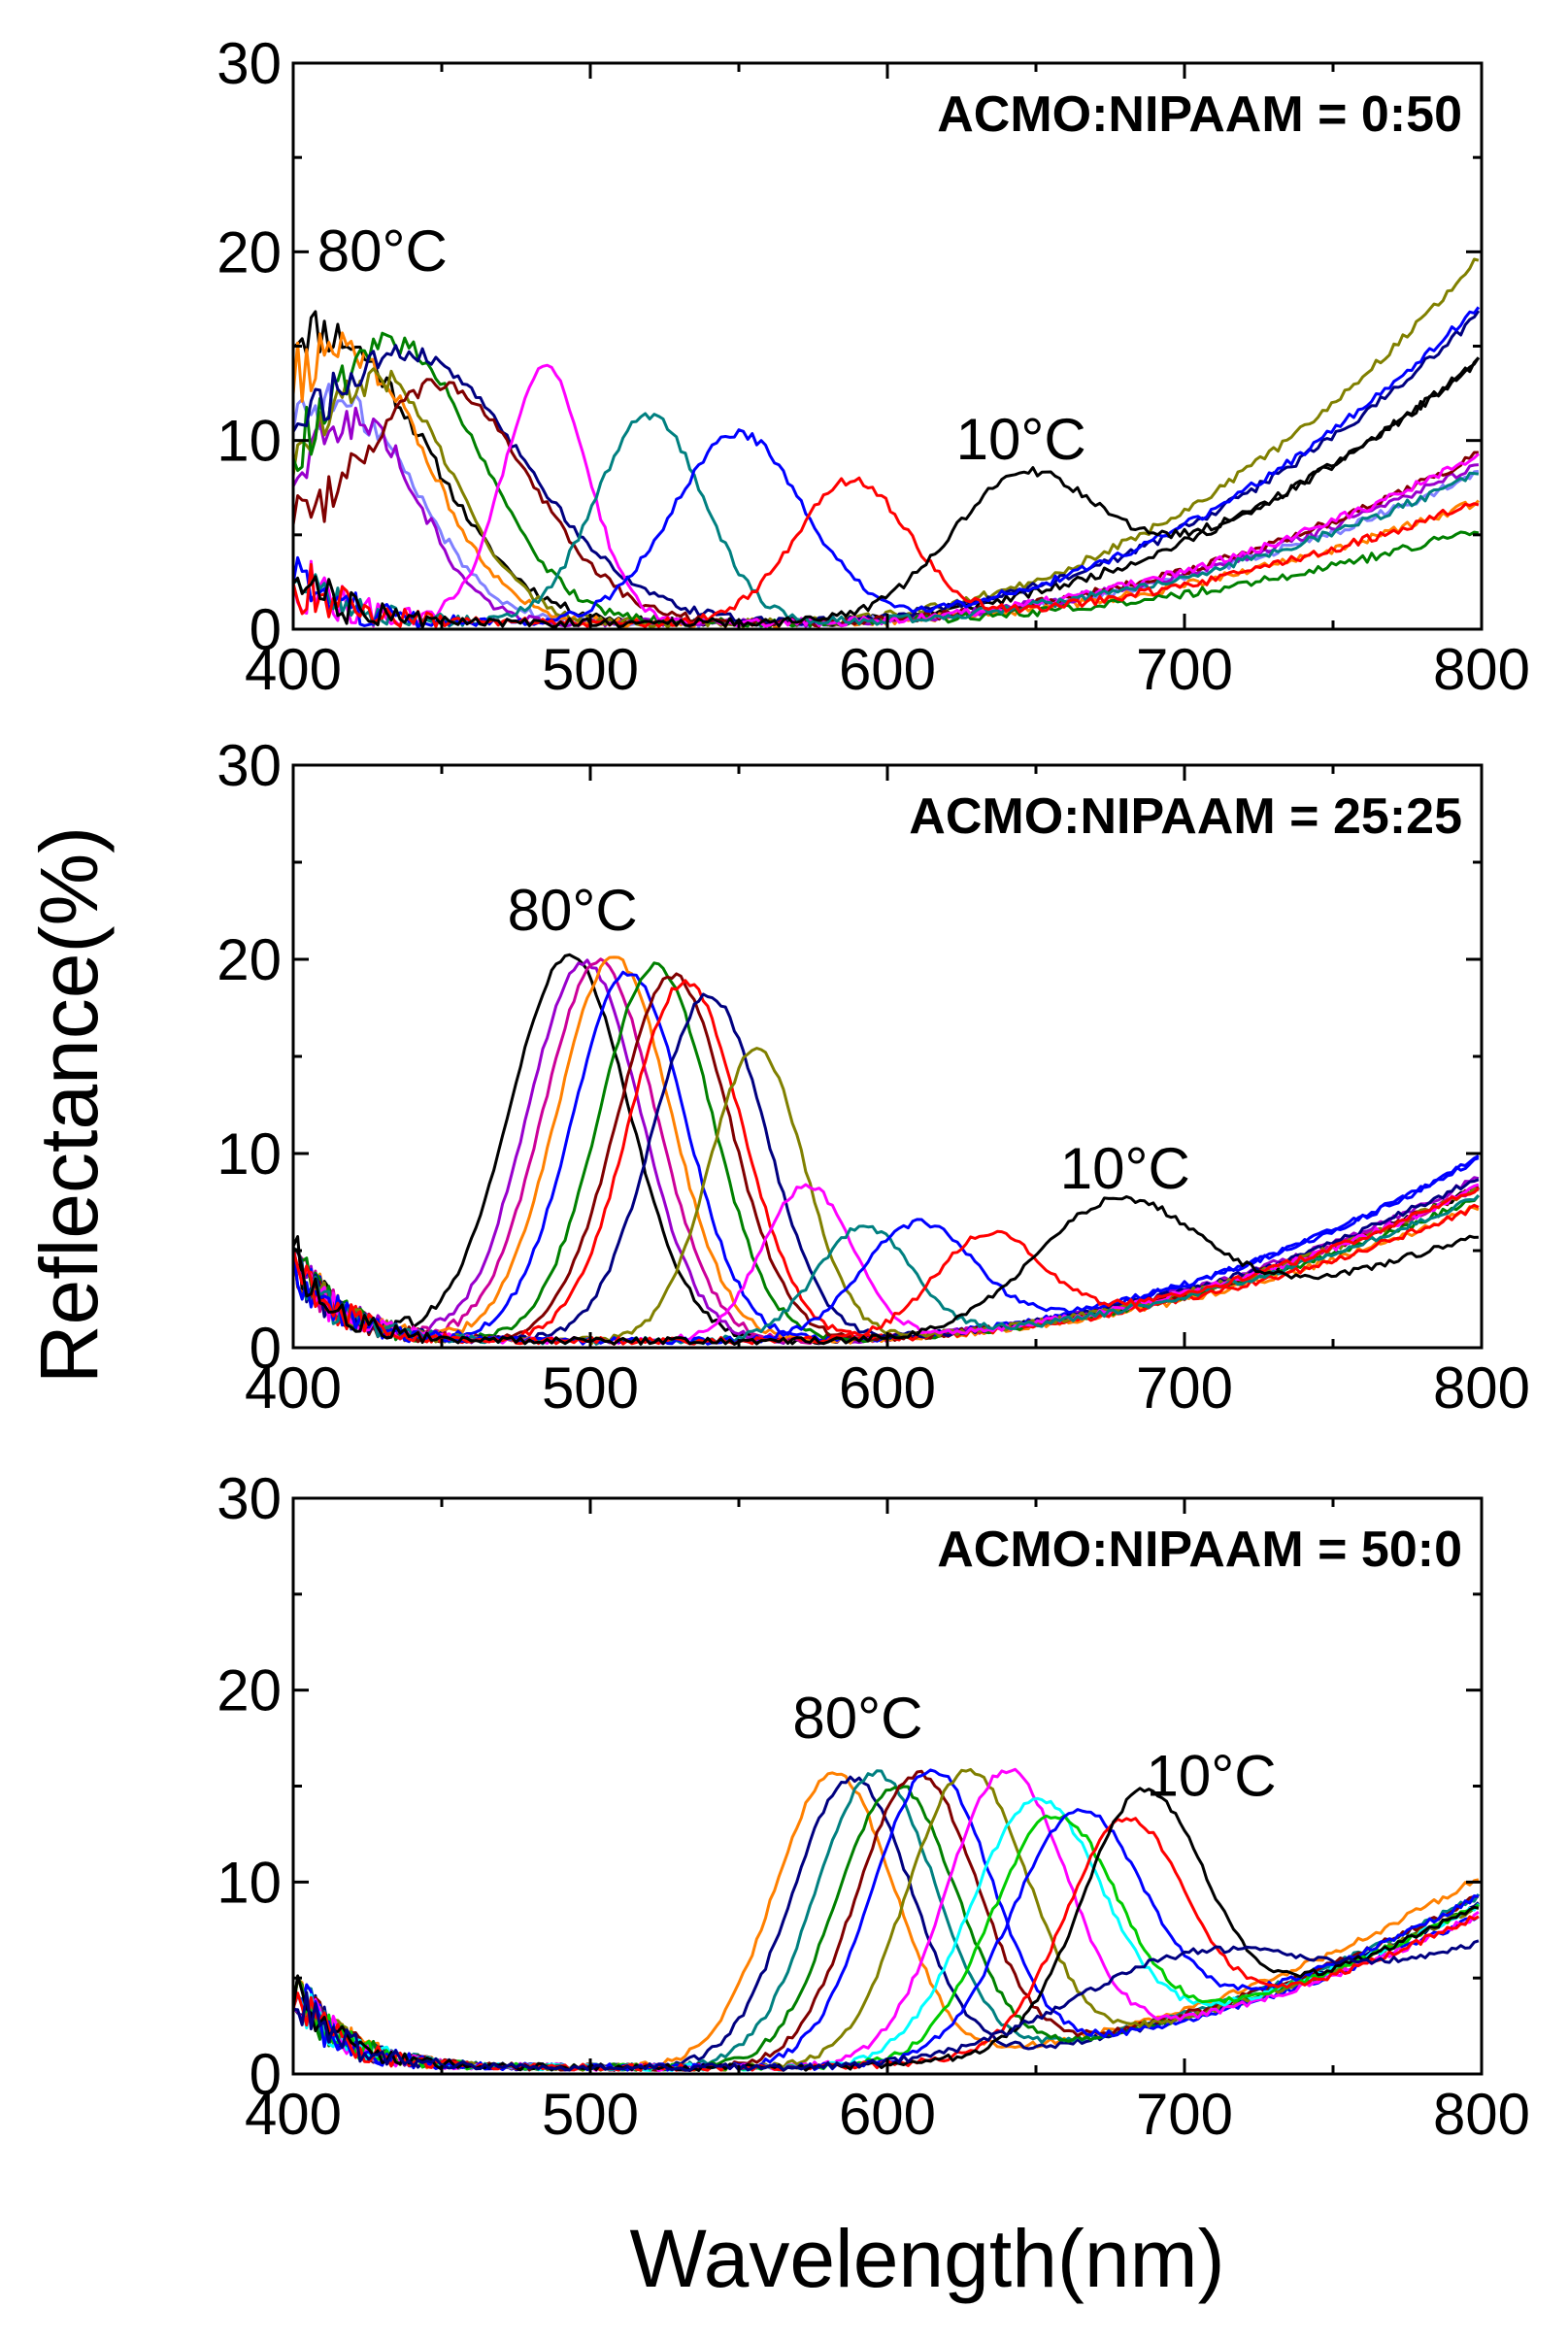 This screenshot has height=2341, width=1568. I want to click on series-line-50c, so click(887, 468).